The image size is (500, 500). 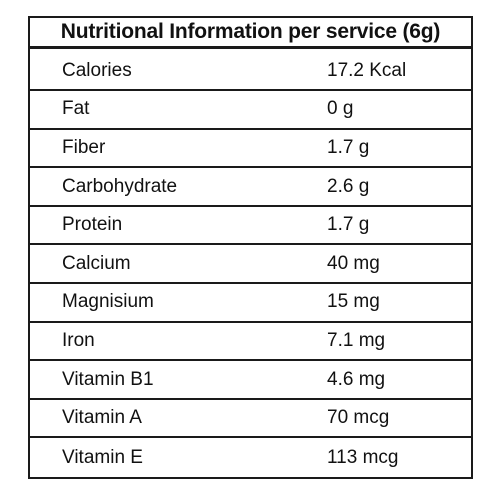 What do you see at coordinates (108, 302) in the screenshot?
I see `nutrient-name: Magnisium` at bounding box center [108, 302].